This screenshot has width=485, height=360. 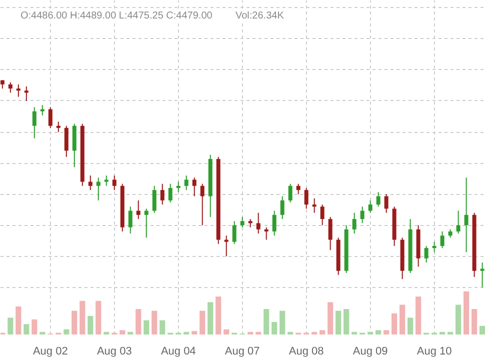 What do you see at coordinates (50, 352) in the screenshot?
I see `x-tick-label: Aug 02` at bounding box center [50, 352].